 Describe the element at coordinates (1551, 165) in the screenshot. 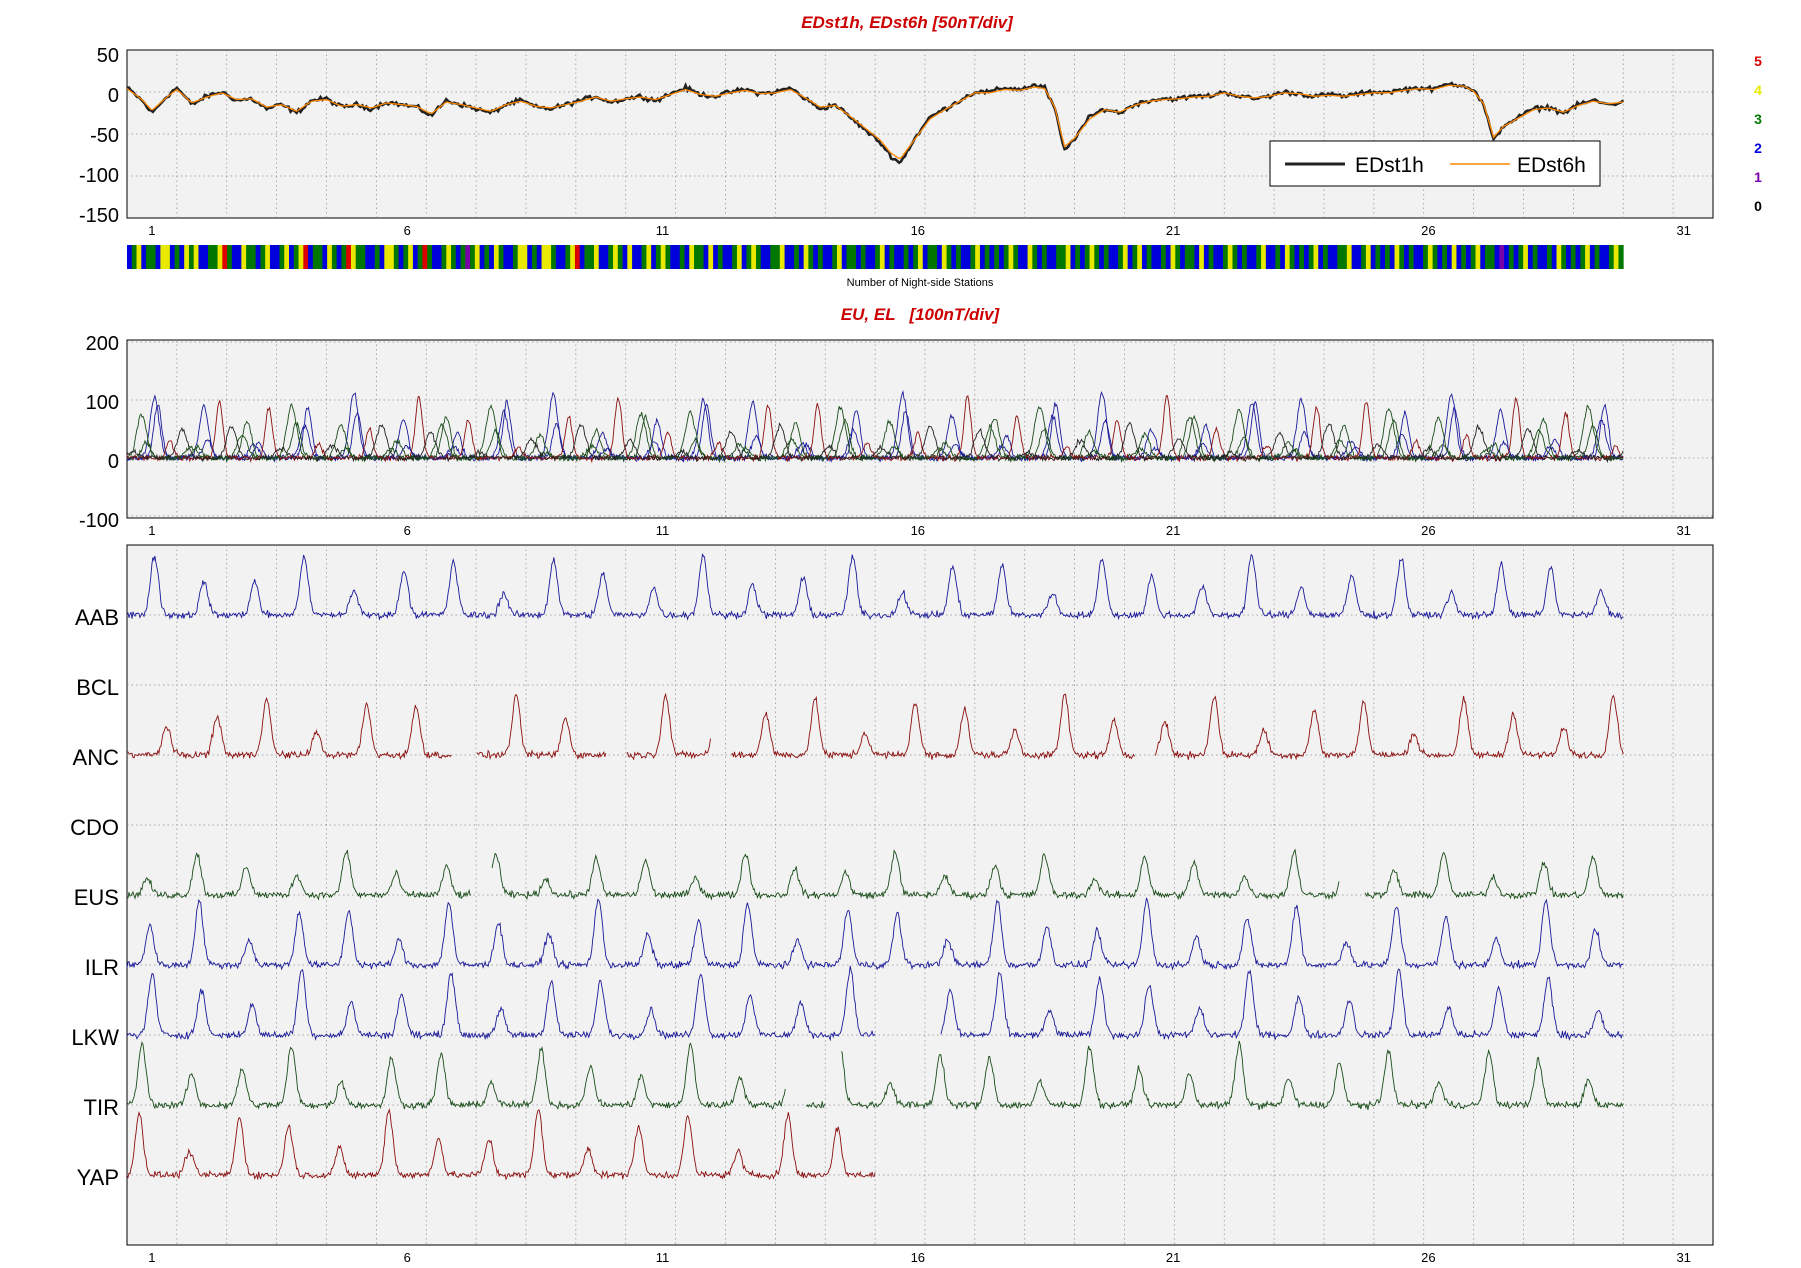

I see `legend-label-edst6h: EDst6h` at that location.